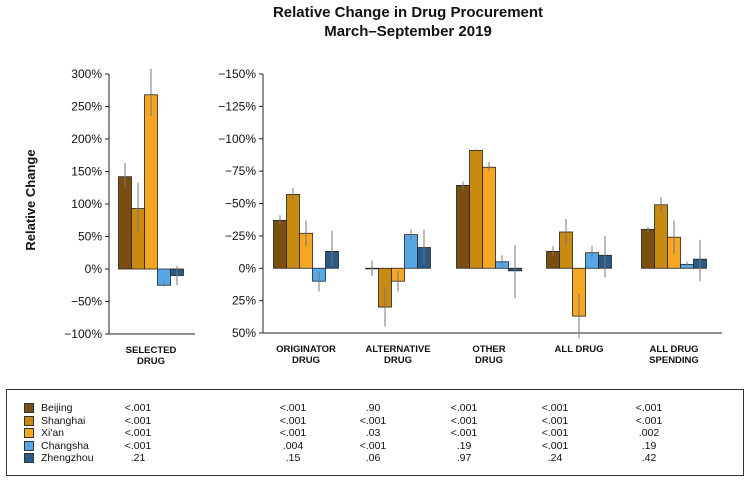 The height and width of the screenshot is (481, 749). I want to click on y-axis-label: Relative Change, so click(30, 199).